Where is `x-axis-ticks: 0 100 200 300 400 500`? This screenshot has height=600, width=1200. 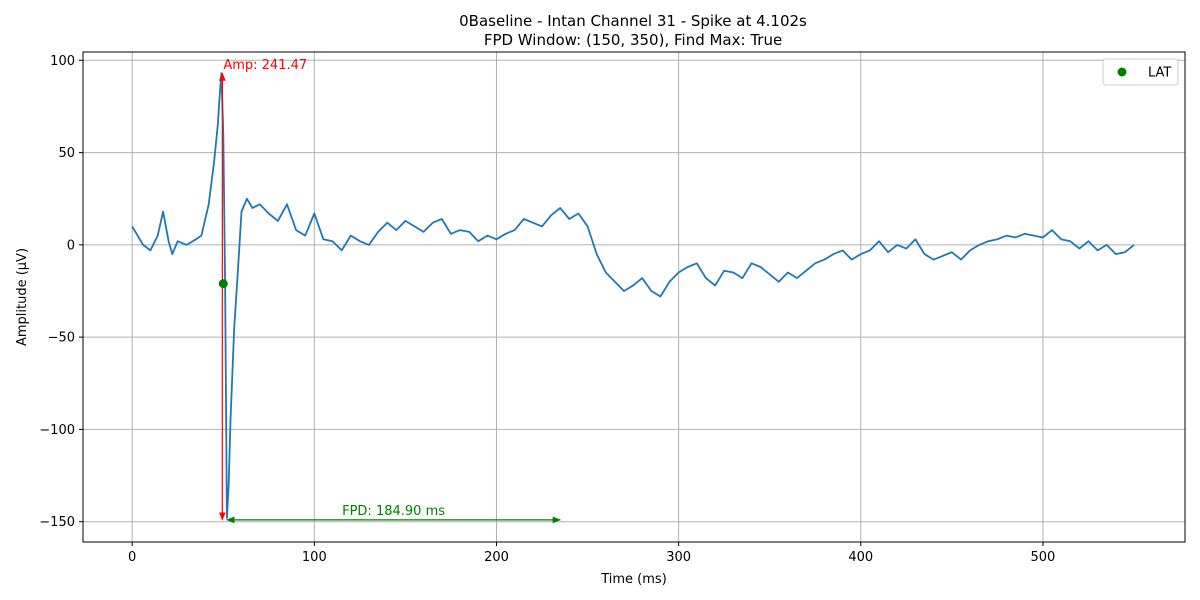
x-axis-ticks: 0 100 200 300 400 500 is located at coordinates (591, 553).